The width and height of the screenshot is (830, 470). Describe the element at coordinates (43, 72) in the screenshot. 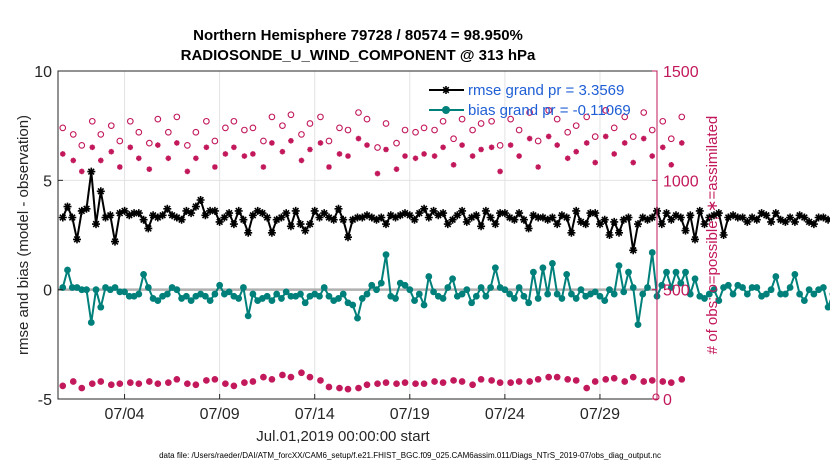

I see `y-tick-label: 10` at that location.